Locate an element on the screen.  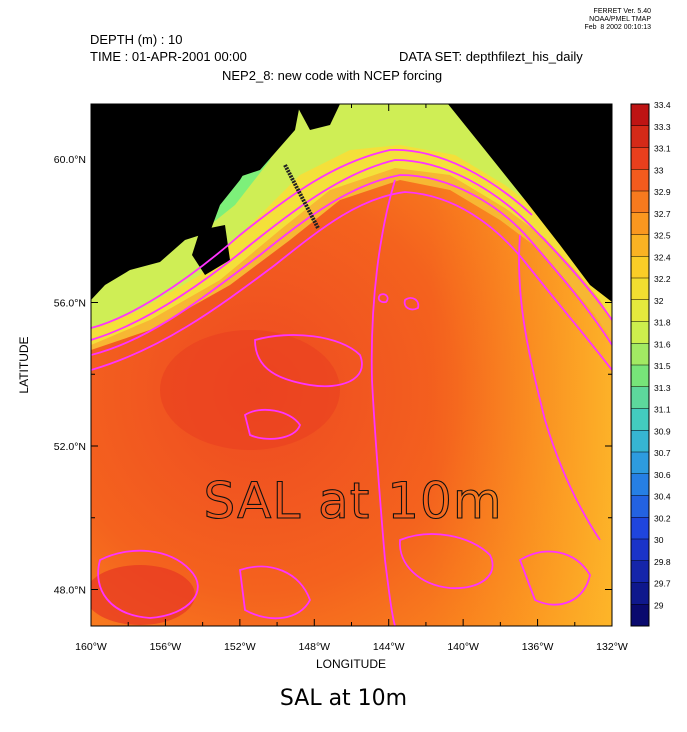
x-axis-label: LONGITUDE is located at coordinates (351, 664).